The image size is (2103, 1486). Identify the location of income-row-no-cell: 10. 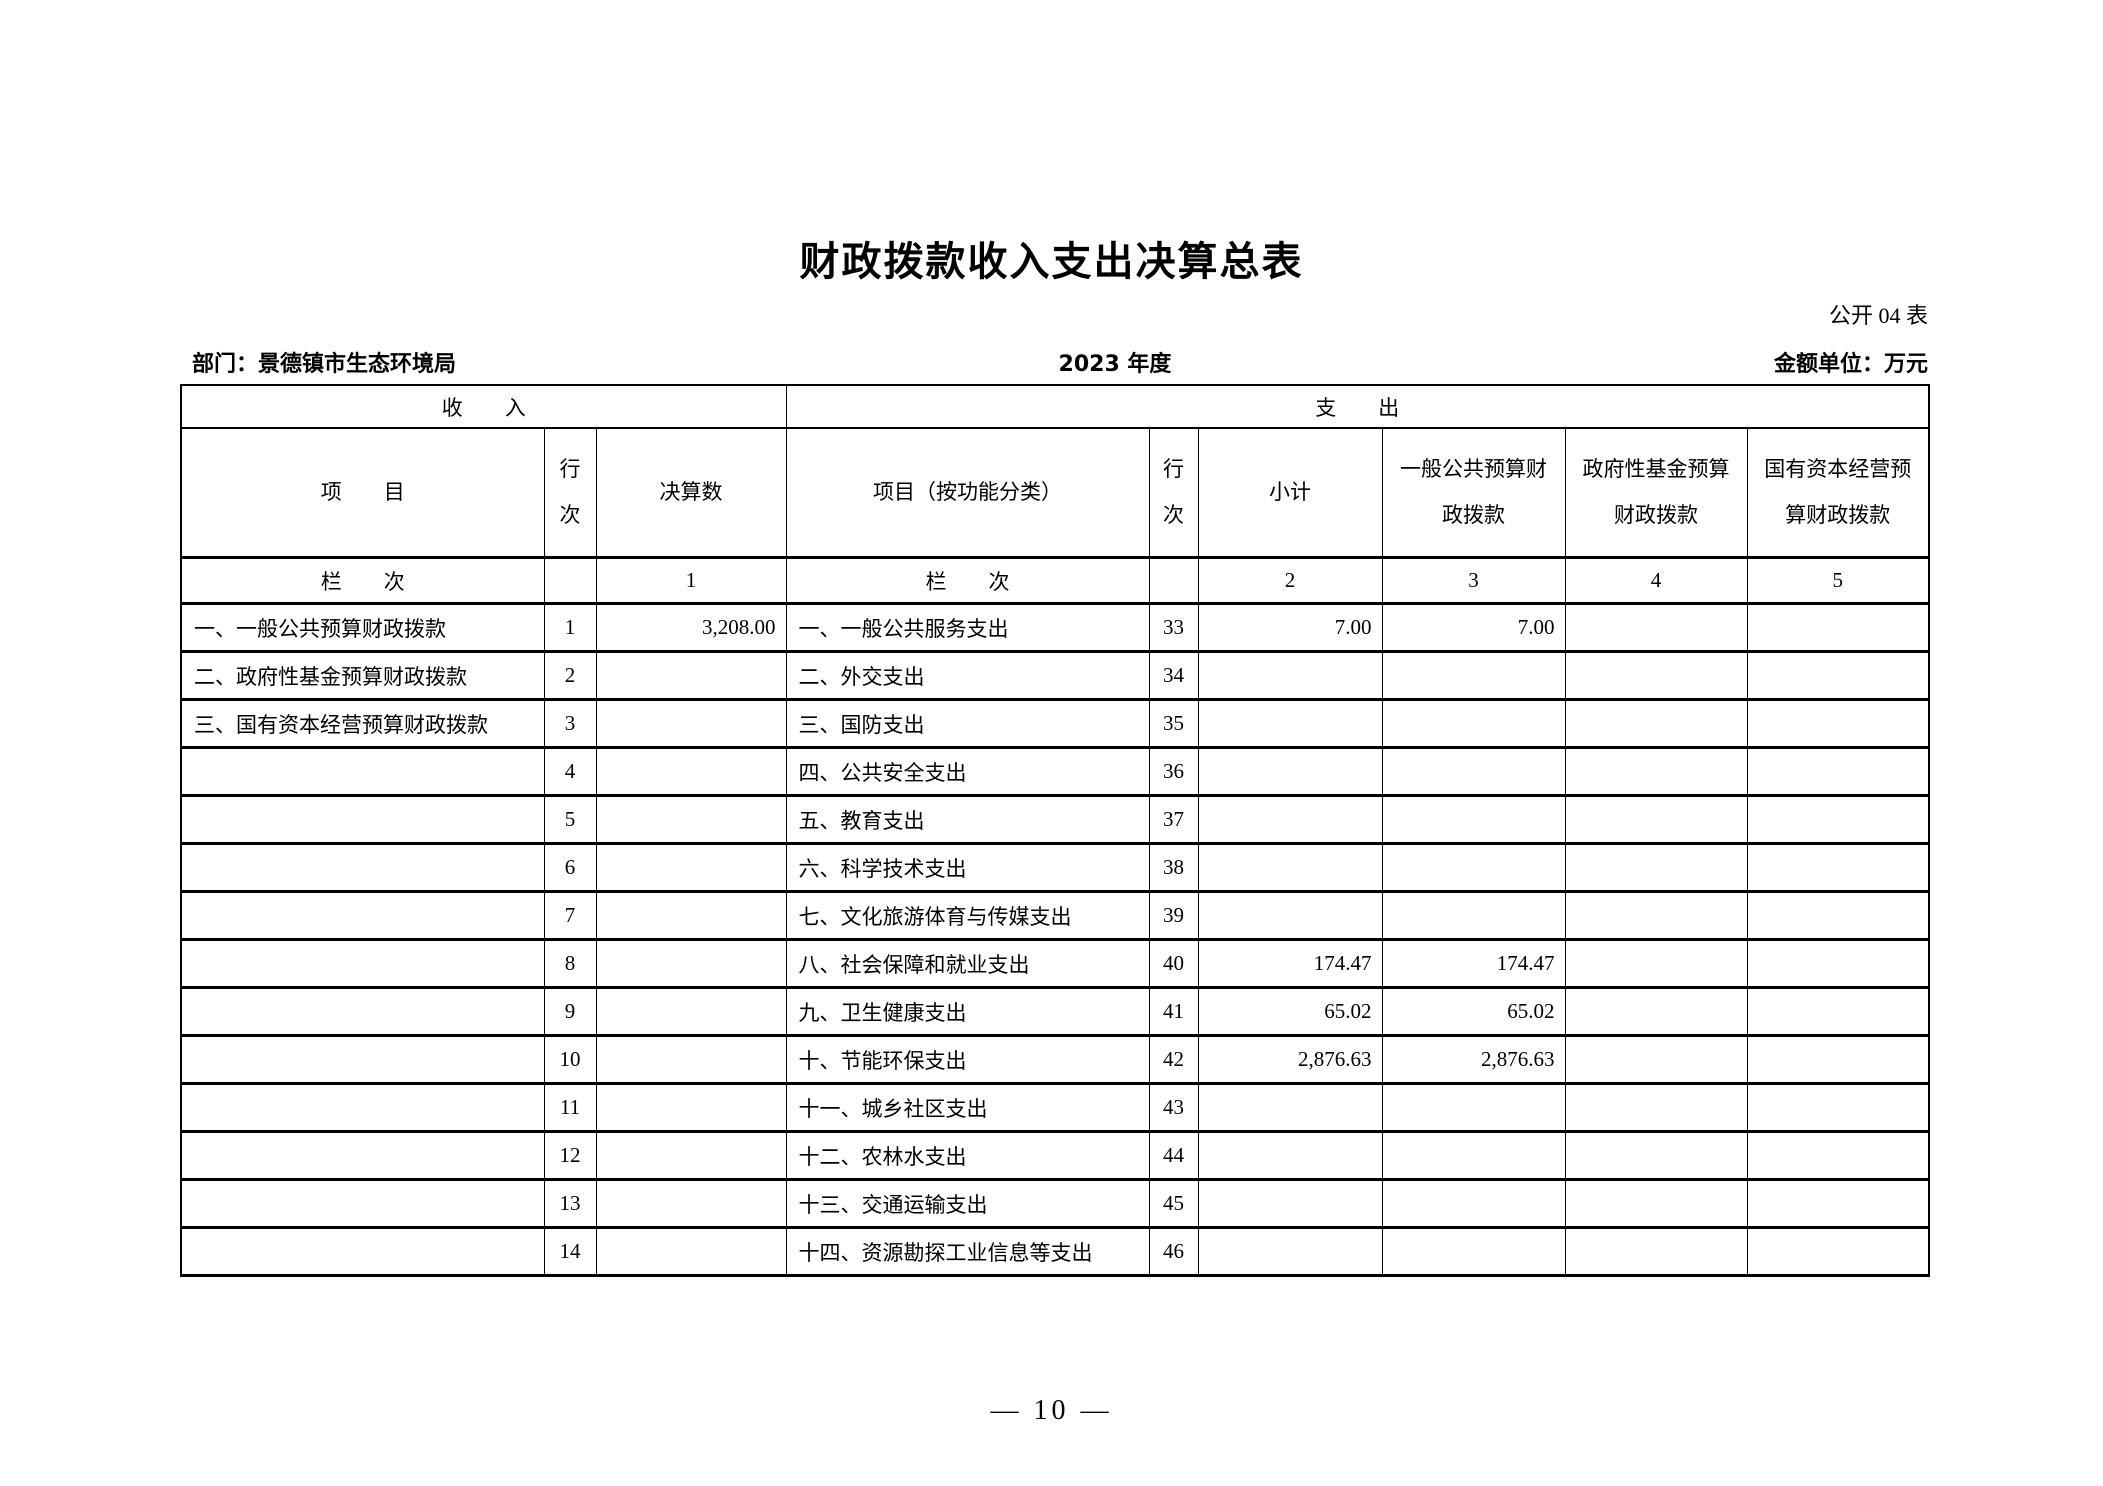
(570, 1059).